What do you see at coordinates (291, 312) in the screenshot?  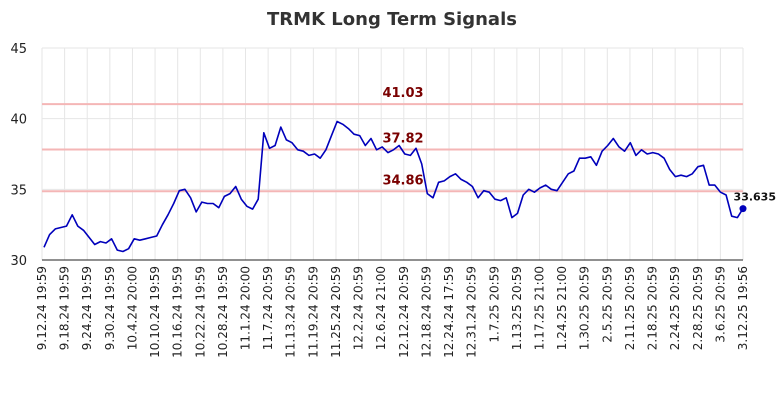 I see `x-tick-label: 11.13.24 20:59` at bounding box center [291, 312].